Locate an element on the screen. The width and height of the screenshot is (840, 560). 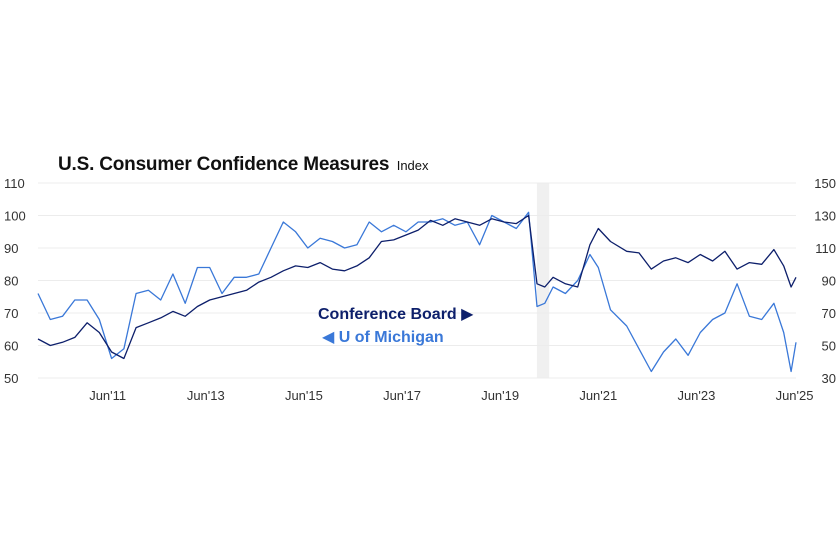
x-tick-label: Jun'11 is located at coordinates (107, 395).